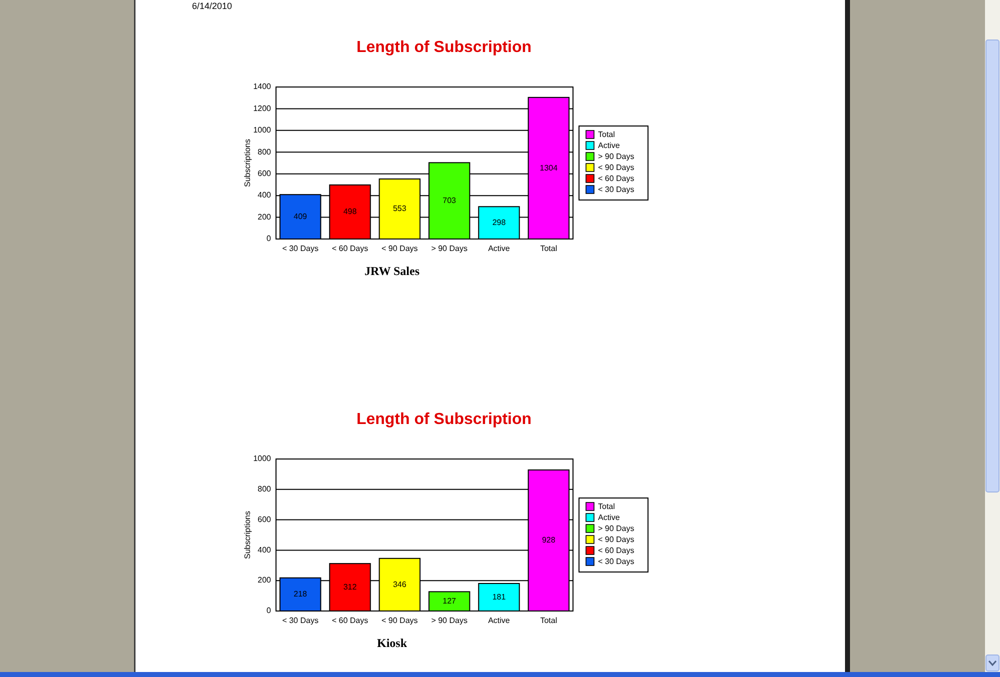  What do you see at coordinates (392, 643) in the screenshot?
I see `x-axis-title: Kiosk` at bounding box center [392, 643].